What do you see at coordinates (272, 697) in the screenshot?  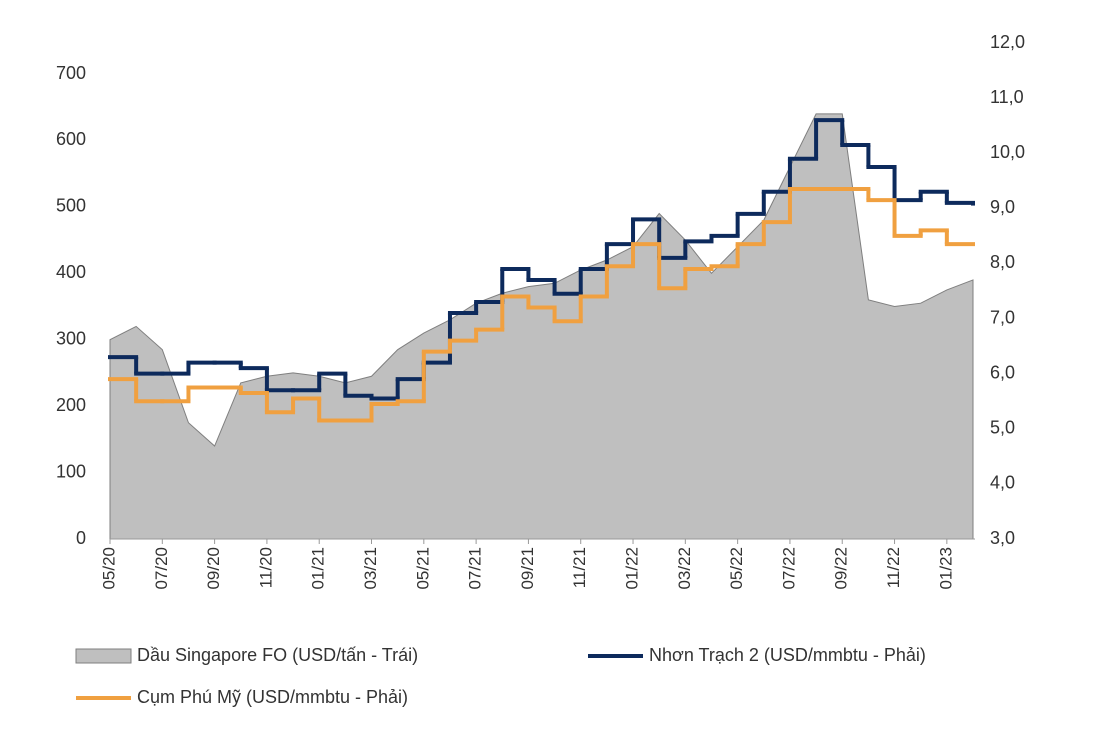 I see `legend-label: Cụm Phú Mỹ (USD/mmbtu - Phải)` at bounding box center [272, 697].